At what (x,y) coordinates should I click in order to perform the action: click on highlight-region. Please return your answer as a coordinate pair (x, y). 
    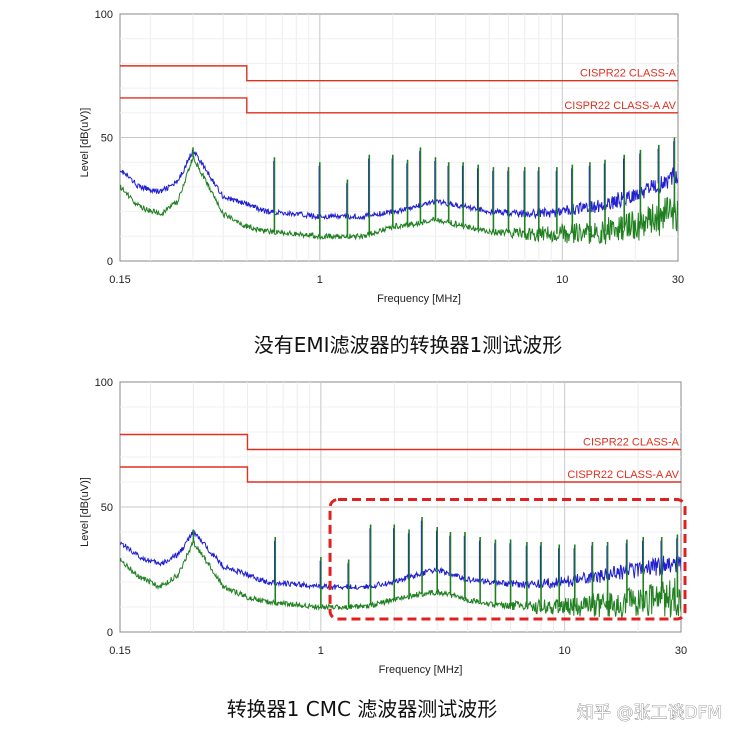
    Looking at the image, I should click on (507, 559).